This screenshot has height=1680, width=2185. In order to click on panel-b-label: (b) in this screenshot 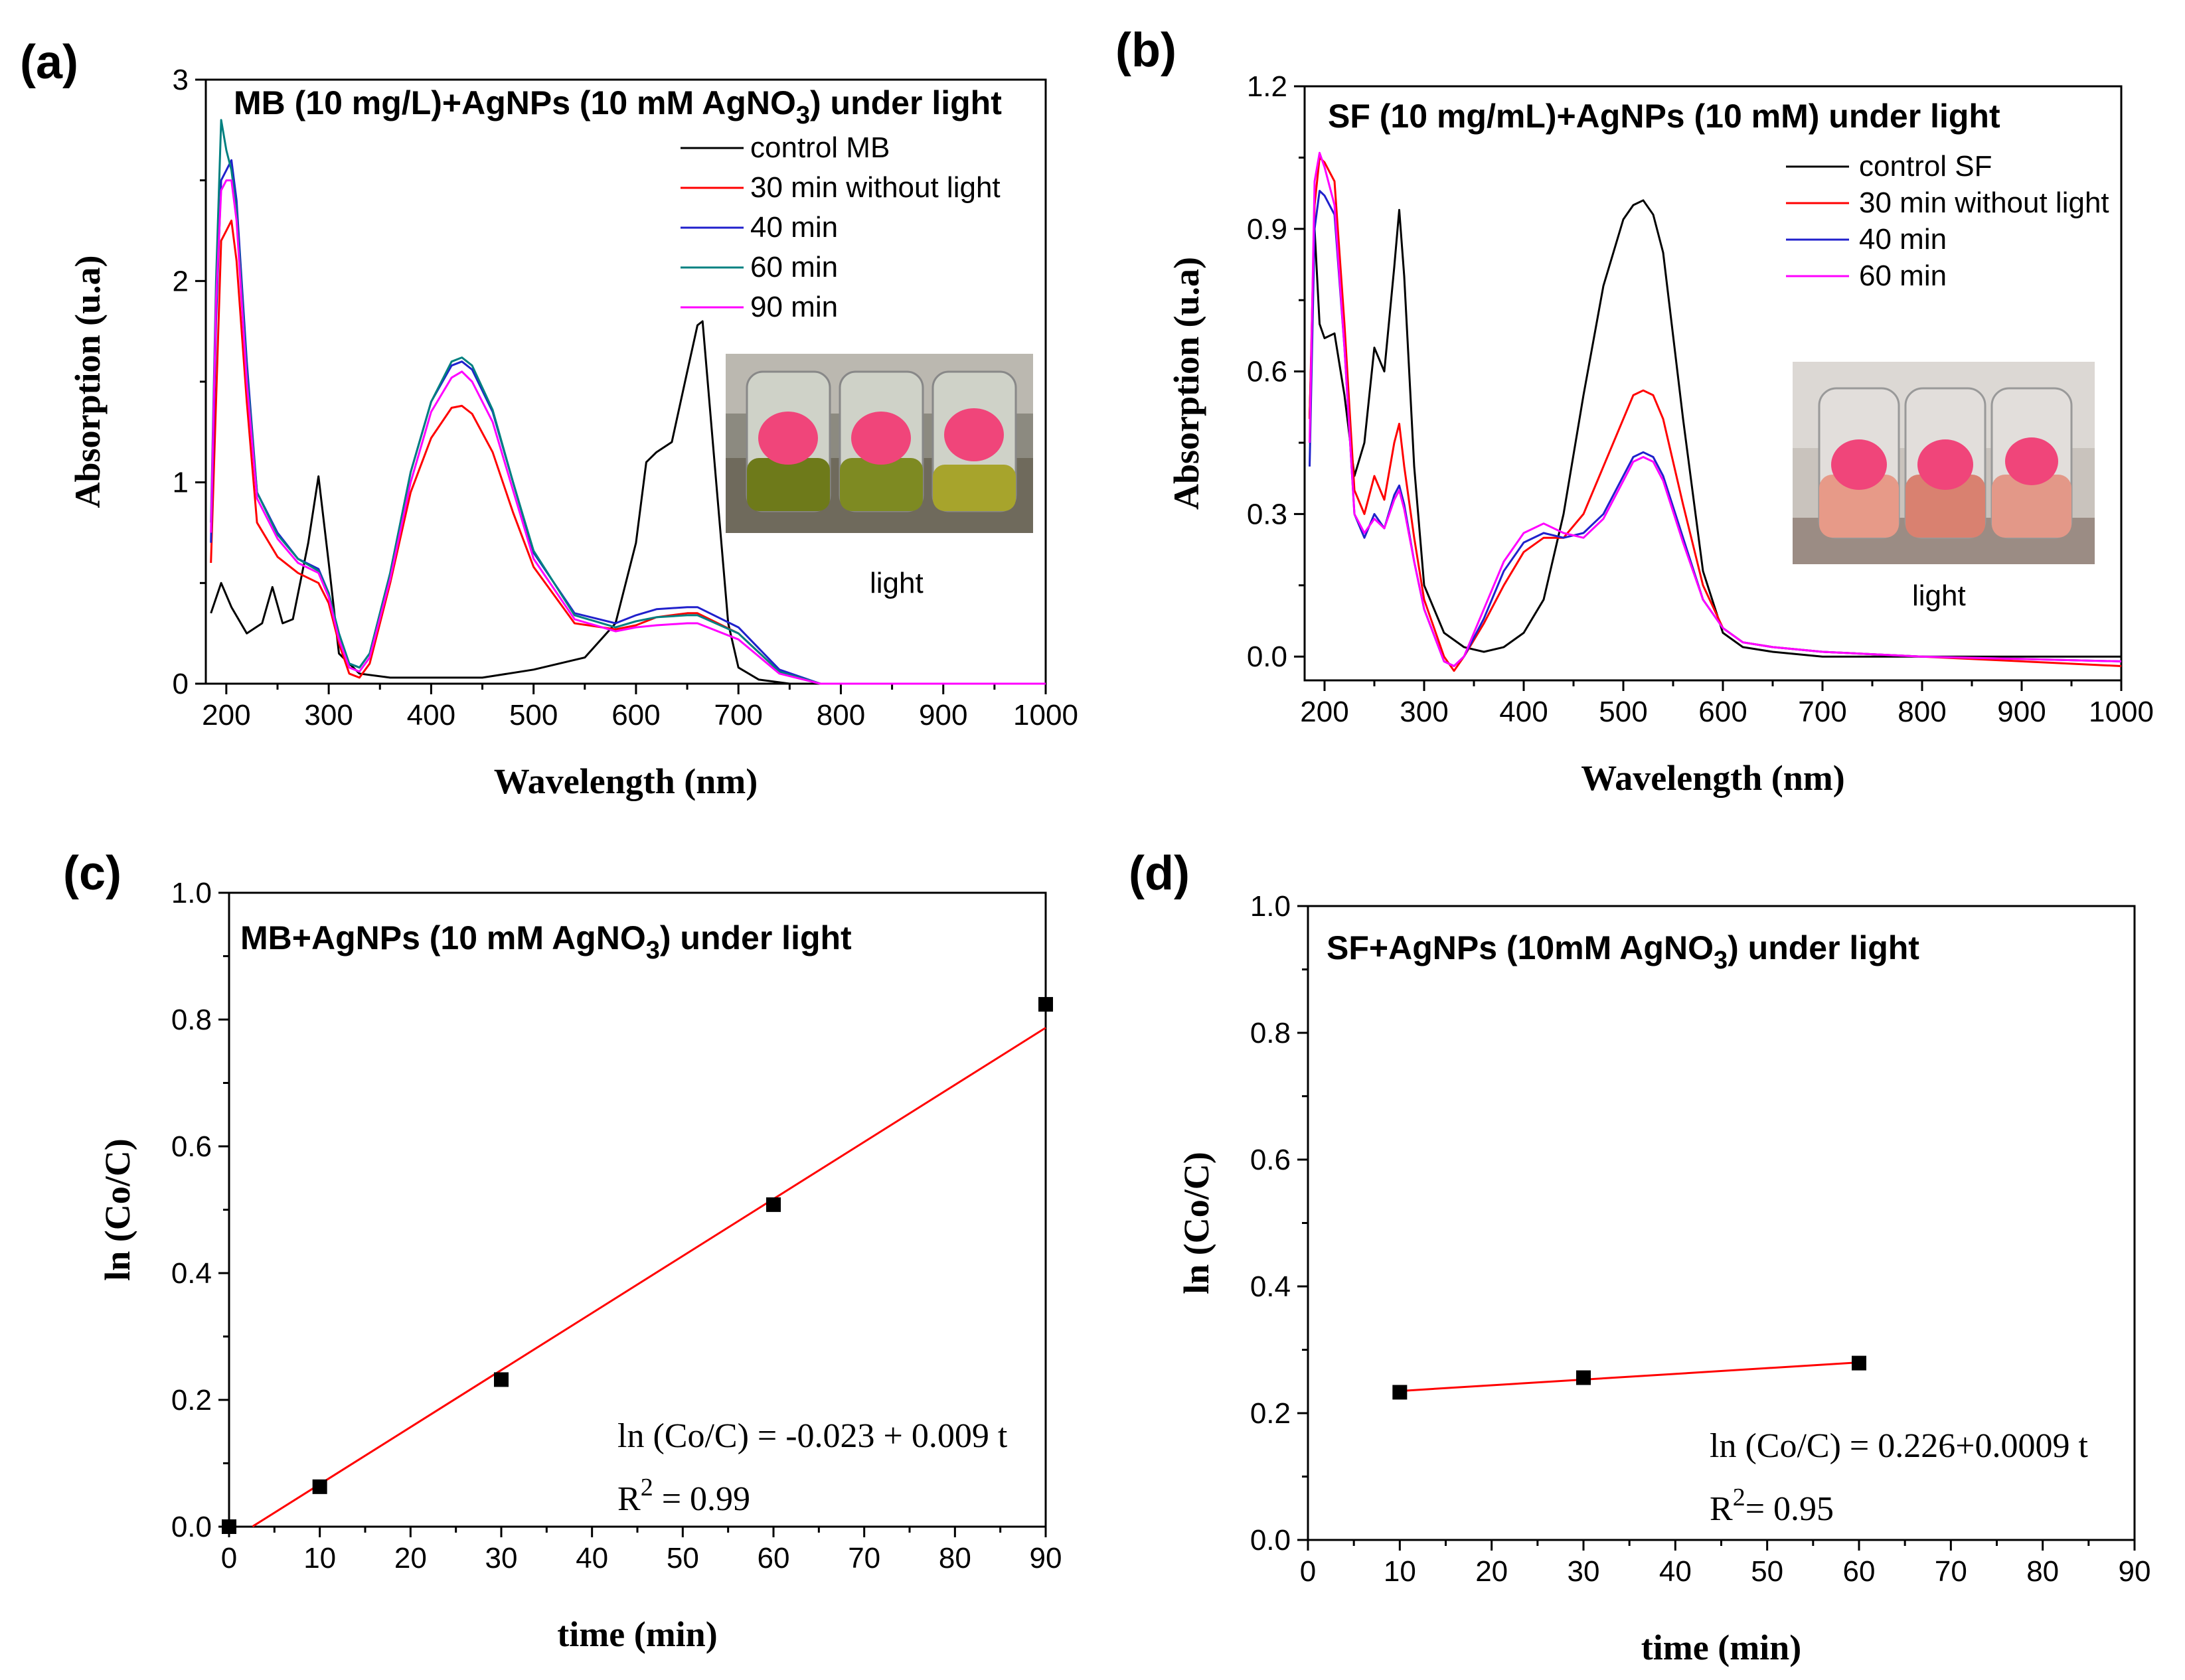, I will do `click(1145, 50)`.